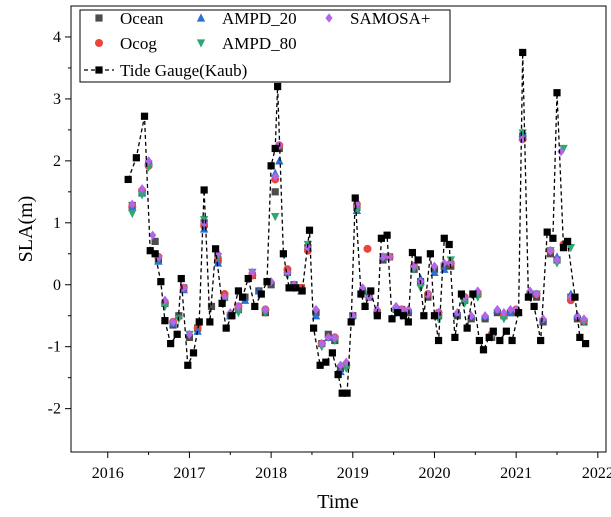 The width and height of the screenshot is (611, 517). What do you see at coordinates (183, 70) in the screenshot?
I see `legend-label: Tide Gauge(Kaub)` at bounding box center [183, 70].